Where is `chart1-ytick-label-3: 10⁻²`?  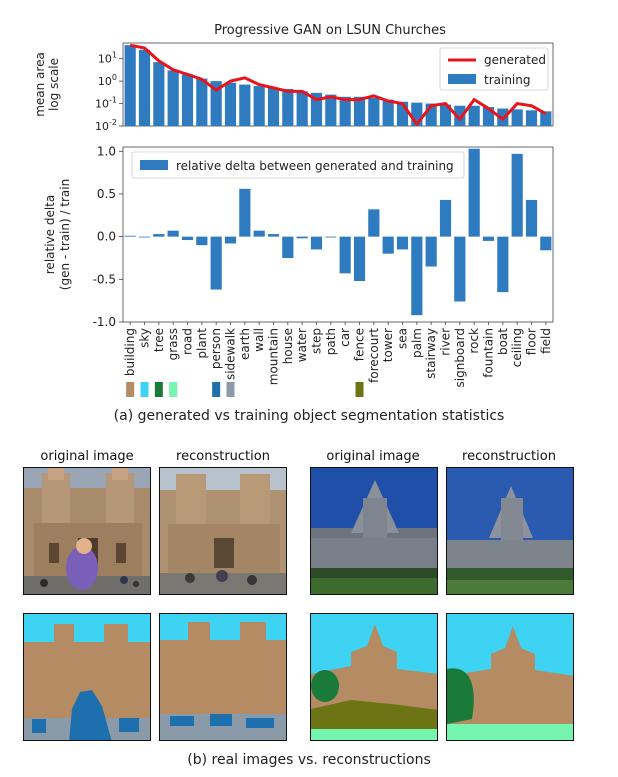
chart1-ytick-label-3: 10⁻² is located at coordinates (106, 125).